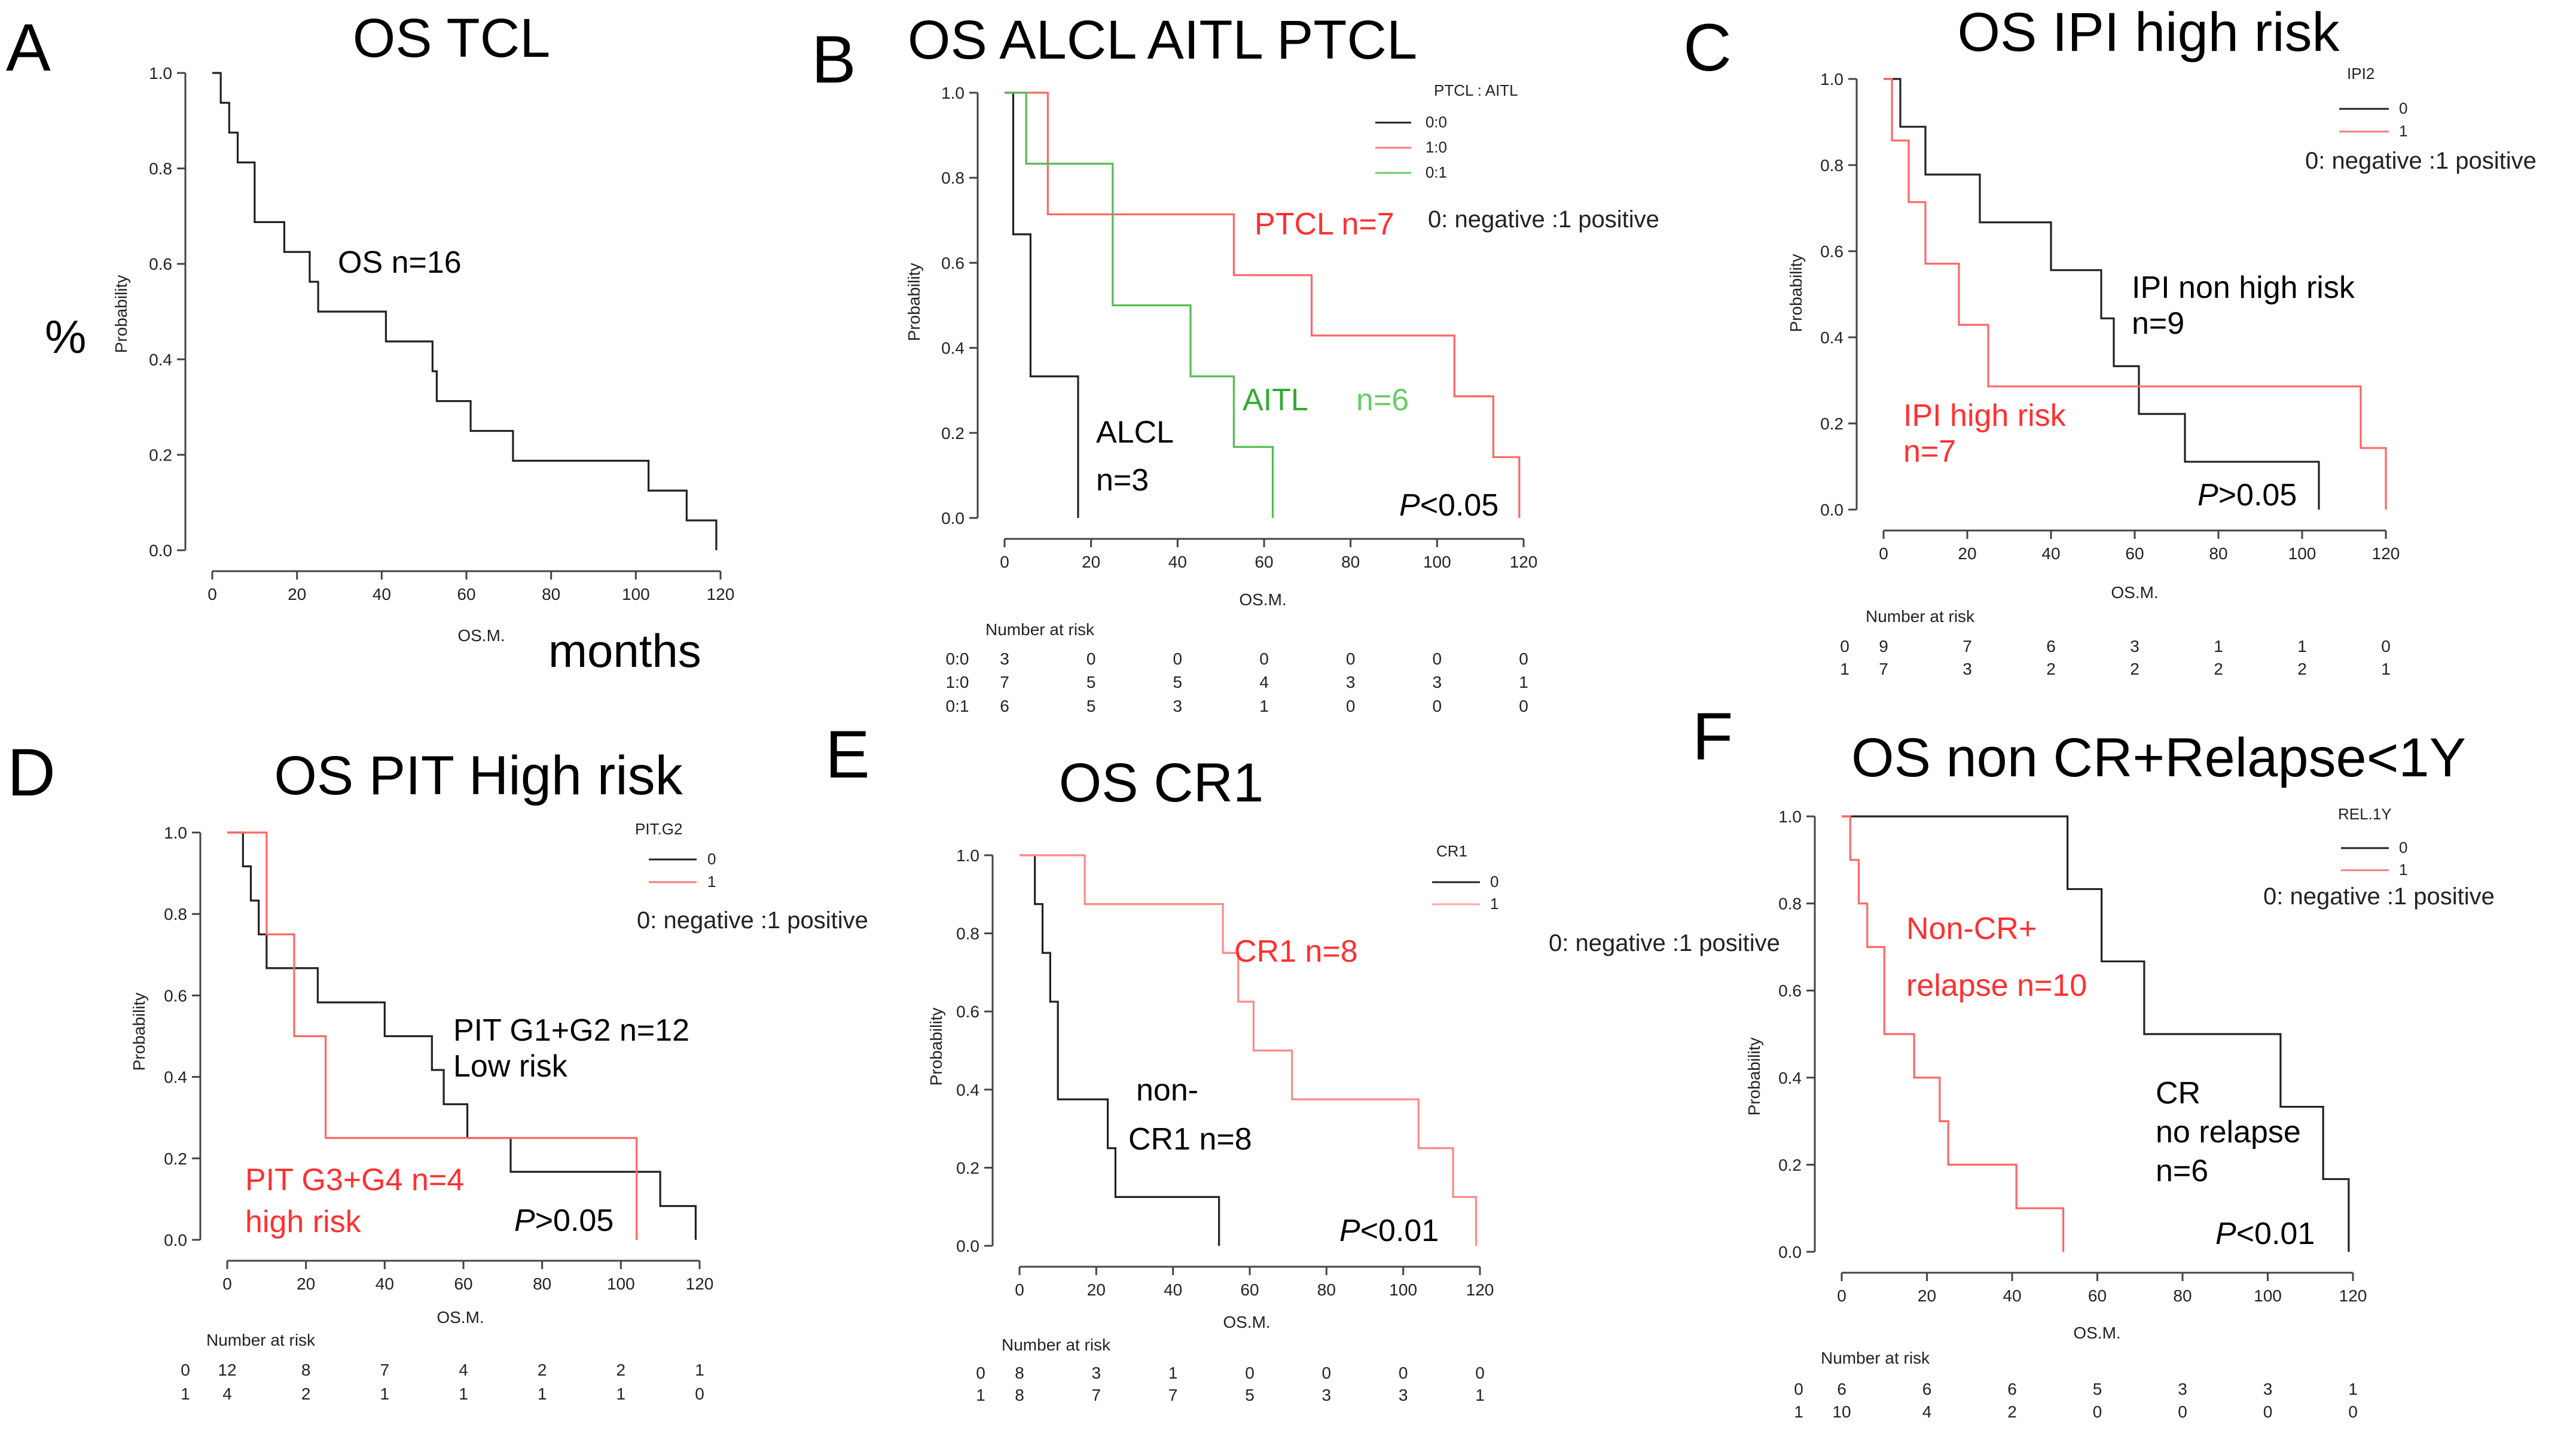 This screenshot has width=2576, height=1436. Describe the element at coordinates (1476, 90) in the screenshot. I see `legend-title: PTCL : AITL` at that location.